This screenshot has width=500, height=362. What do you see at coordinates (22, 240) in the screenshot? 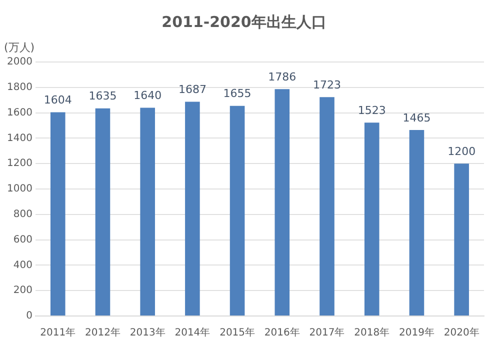
I see `y-tick-label: 600` at bounding box center [22, 240].